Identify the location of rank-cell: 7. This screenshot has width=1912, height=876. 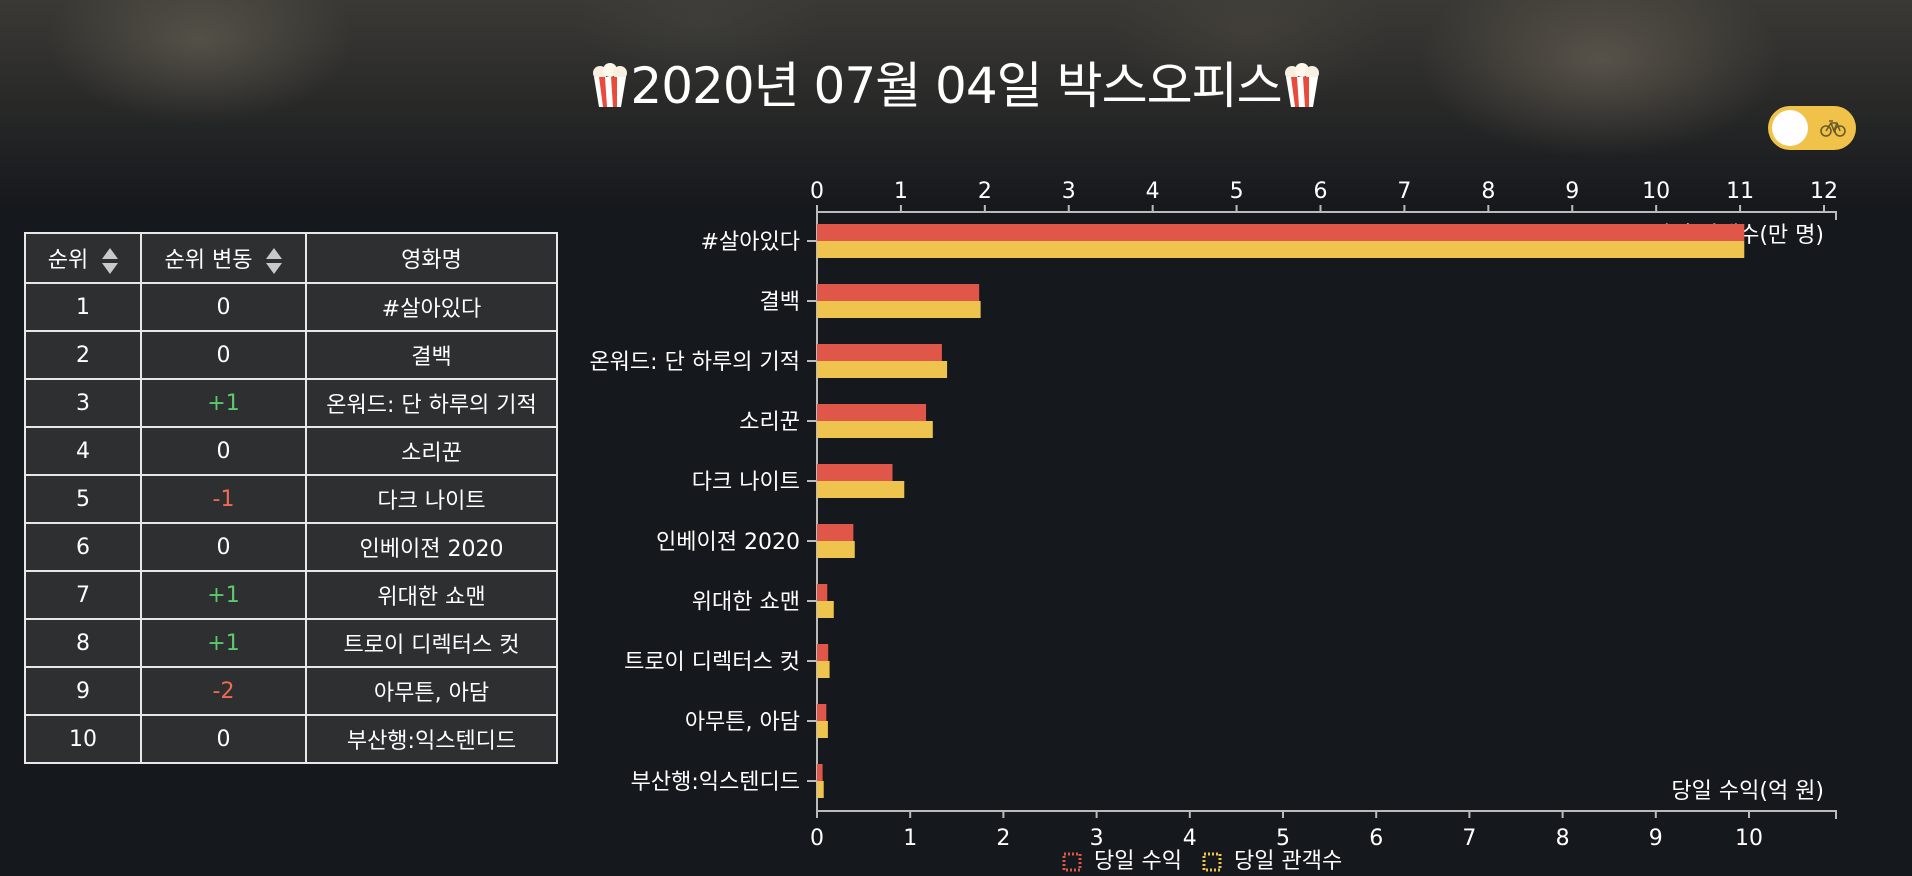
(83, 595).